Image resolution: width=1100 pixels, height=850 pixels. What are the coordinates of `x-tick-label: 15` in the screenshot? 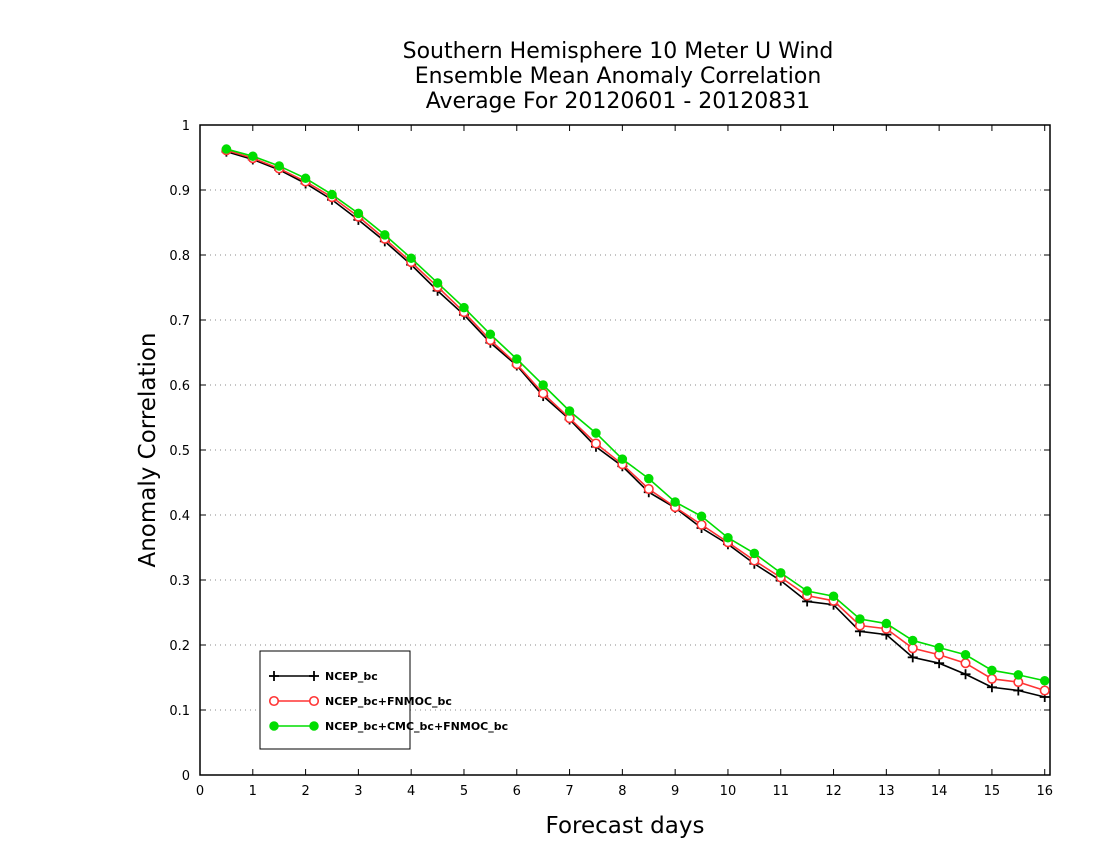 It's located at (992, 791).